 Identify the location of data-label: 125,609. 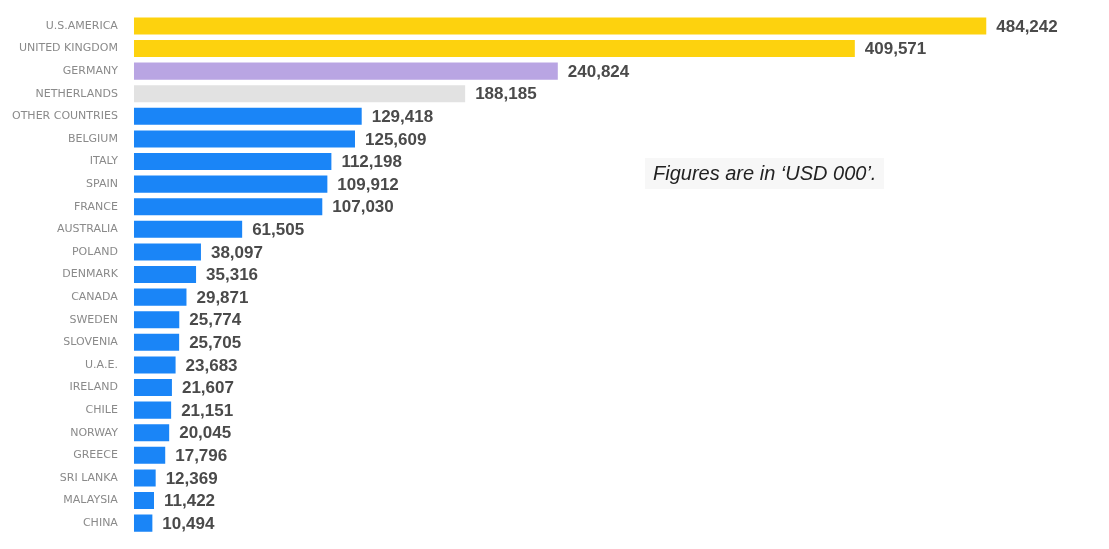
(395, 139).